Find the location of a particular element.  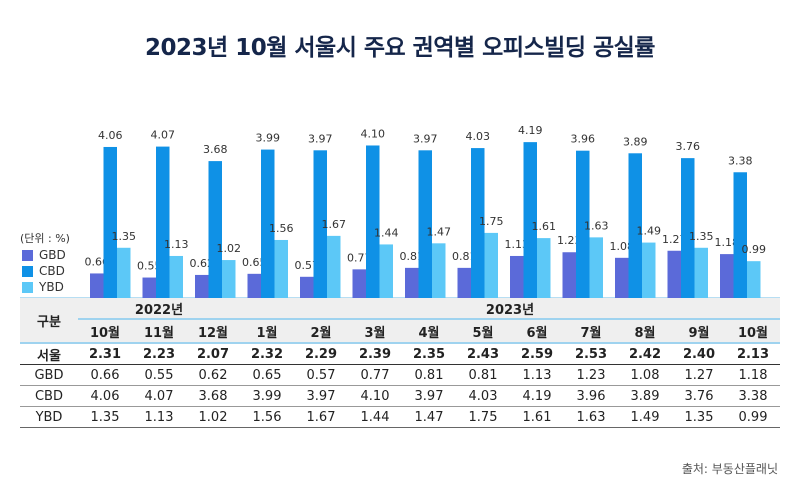

table-cell: 4.10 is located at coordinates (375, 396).